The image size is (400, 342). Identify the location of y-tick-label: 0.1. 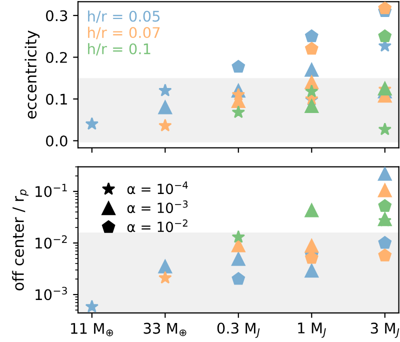
(56, 99).